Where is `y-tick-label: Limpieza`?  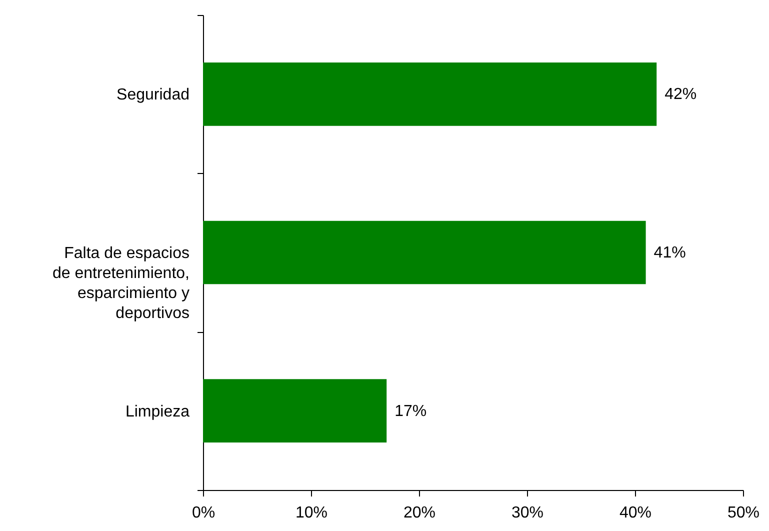 y-tick-label: Limpieza is located at coordinates (157, 411).